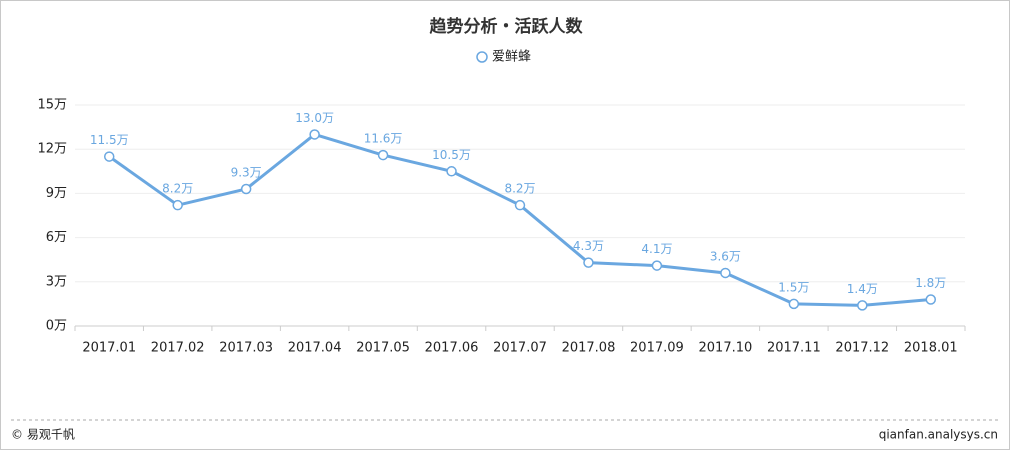  What do you see at coordinates (589, 348) in the screenshot?
I see `x-tick-label: 2017.08` at bounding box center [589, 348].